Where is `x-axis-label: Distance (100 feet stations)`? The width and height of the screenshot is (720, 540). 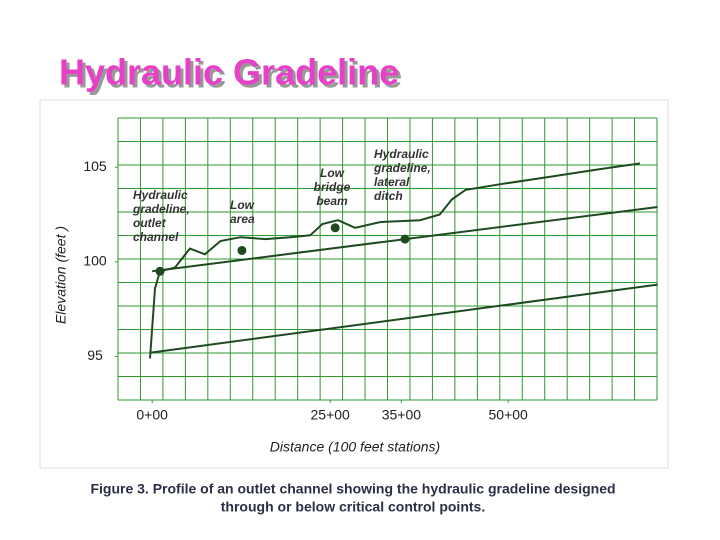
x-axis-label: Distance (100 feet stations) is located at coordinates (355, 447).